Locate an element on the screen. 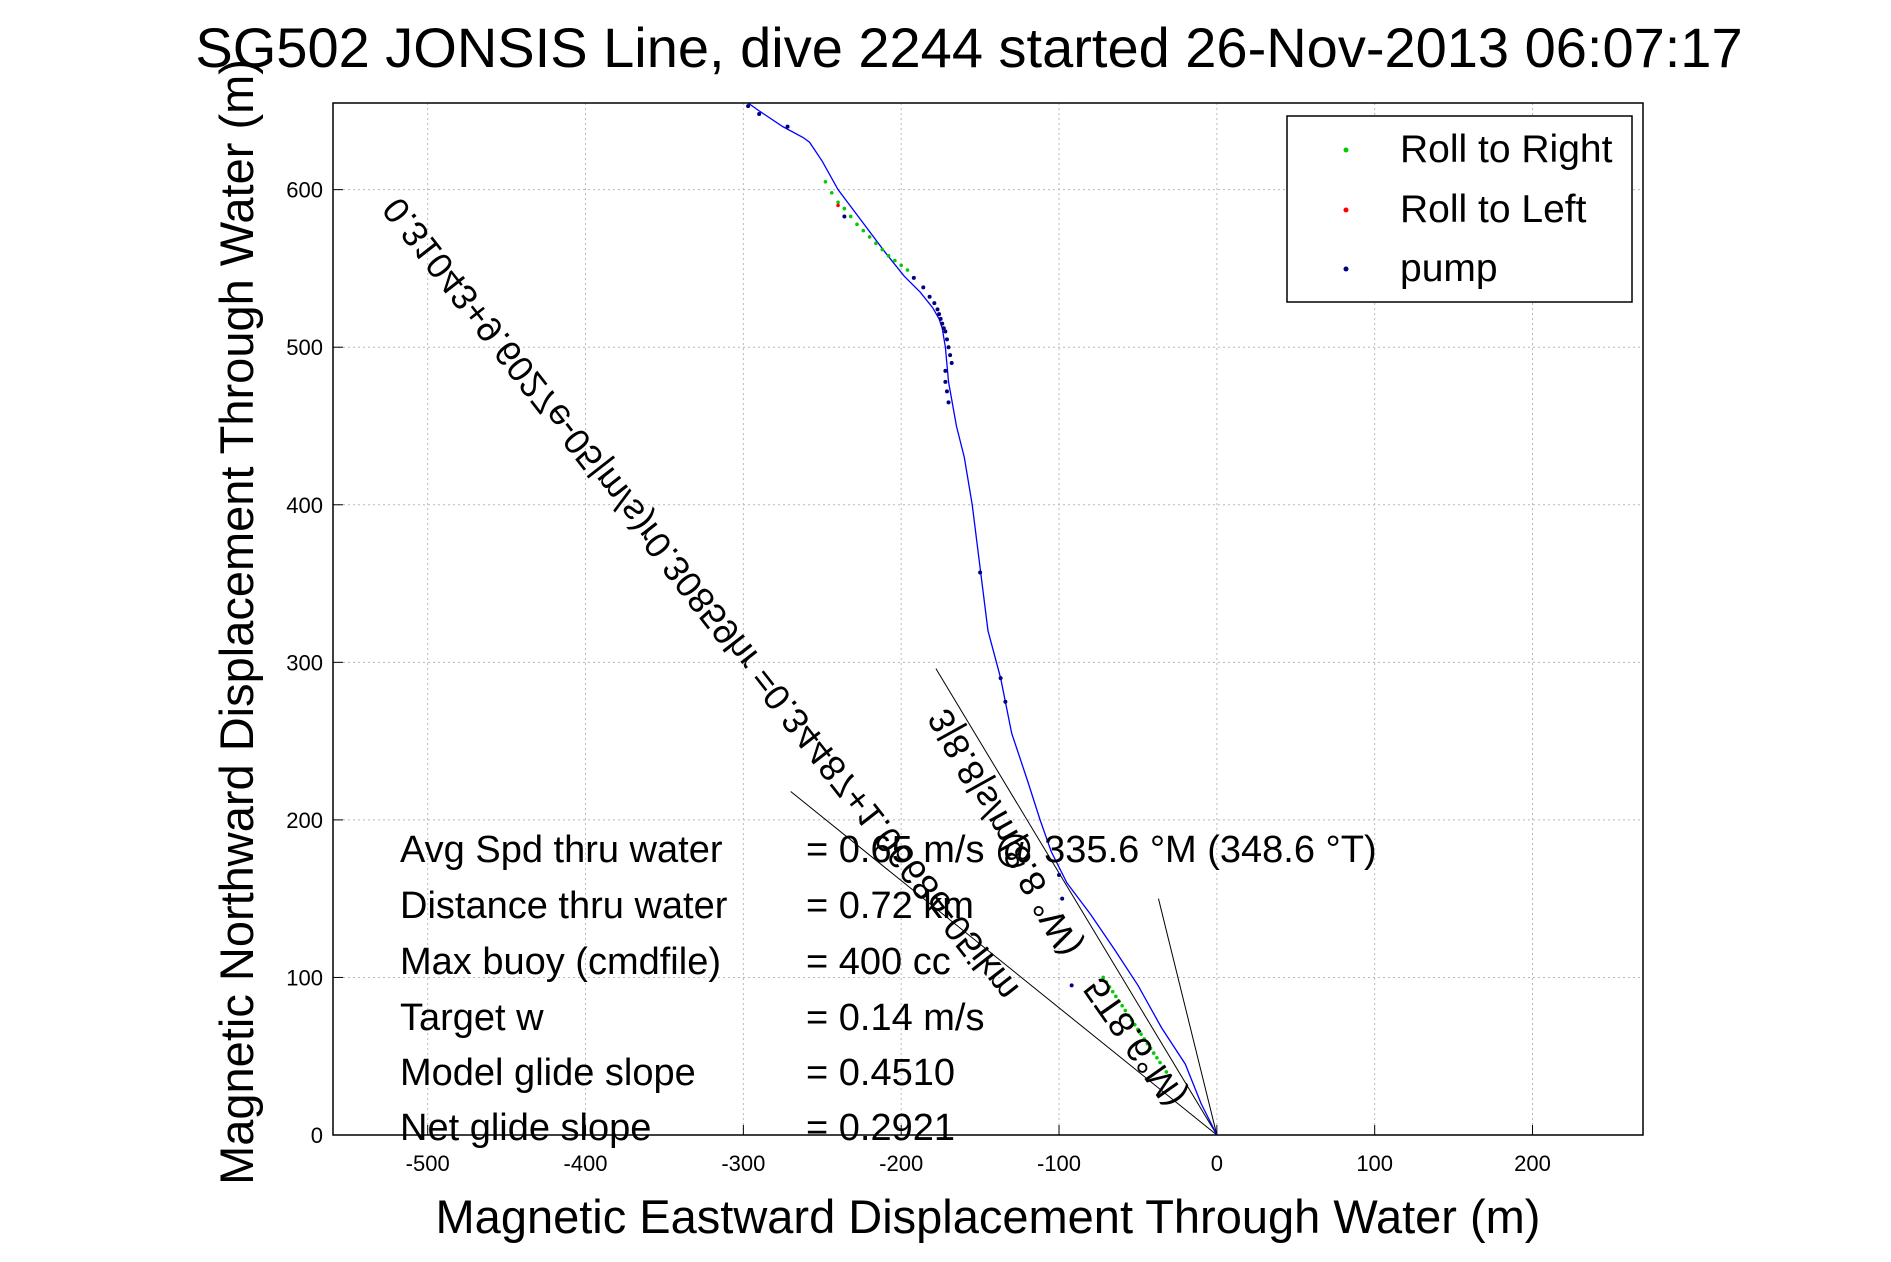 Image resolution: width=1891 pixels, height=1262 pixels. y-tick-label: 400 is located at coordinates (304, 505).